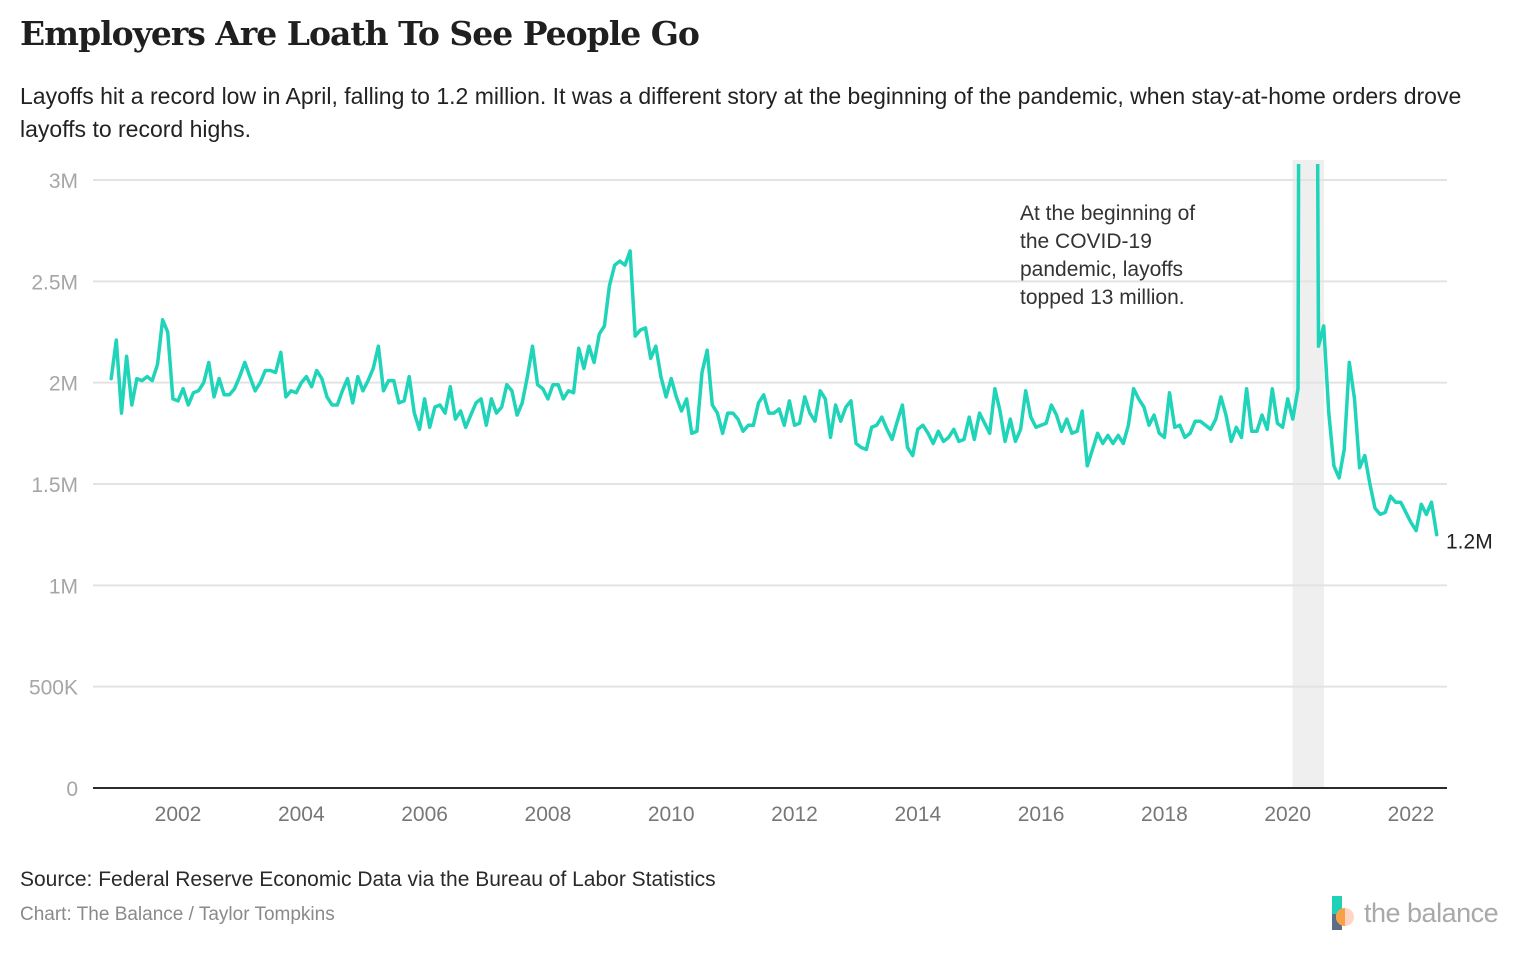  What do you see at coordinates (1086, 241) in the screenshot?
I see `annotation-line: the COVID-19` at bounding box center [1086, 241].